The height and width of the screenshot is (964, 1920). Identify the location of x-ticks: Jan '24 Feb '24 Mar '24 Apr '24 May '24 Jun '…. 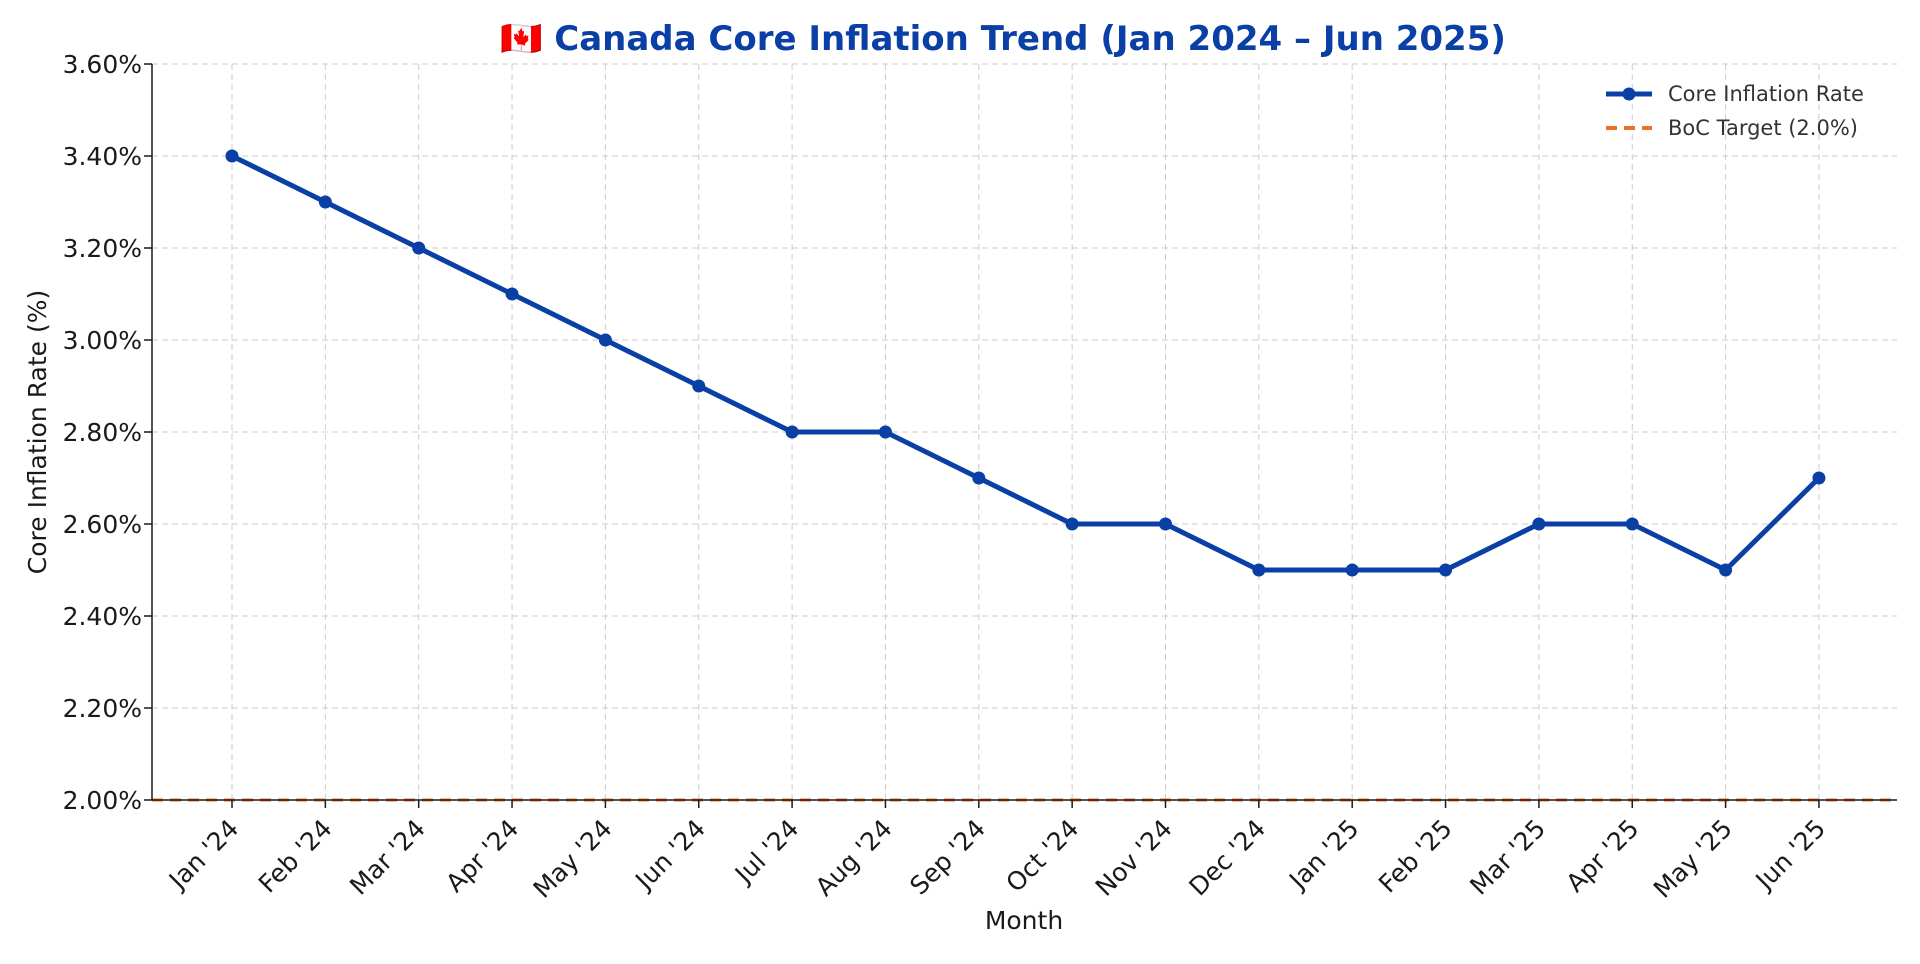
(996, 852).